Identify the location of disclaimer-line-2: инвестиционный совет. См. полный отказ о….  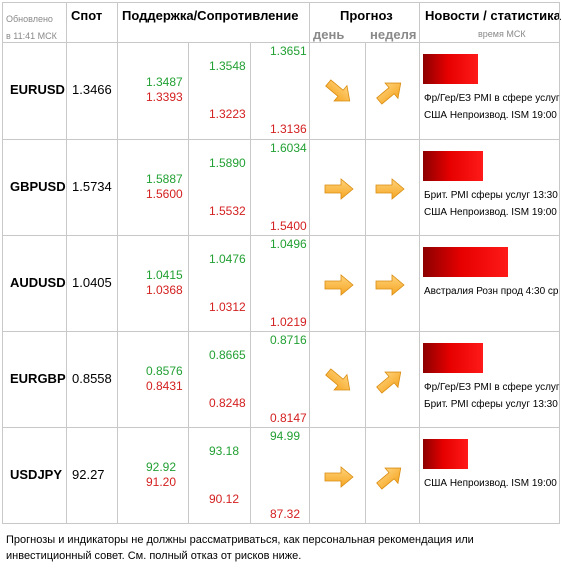
(154, 556).